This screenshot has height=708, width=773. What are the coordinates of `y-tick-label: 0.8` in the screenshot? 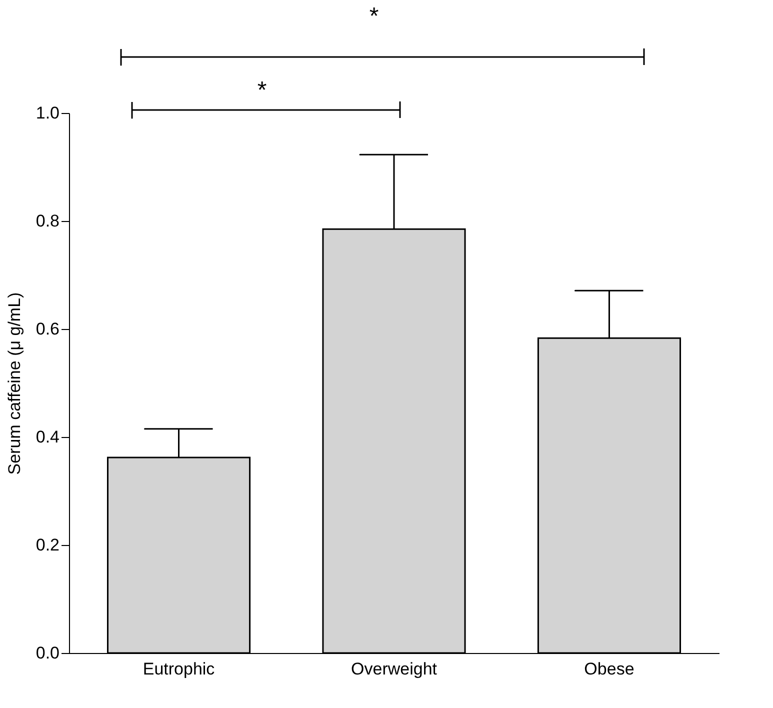 It's located at (48, 221).